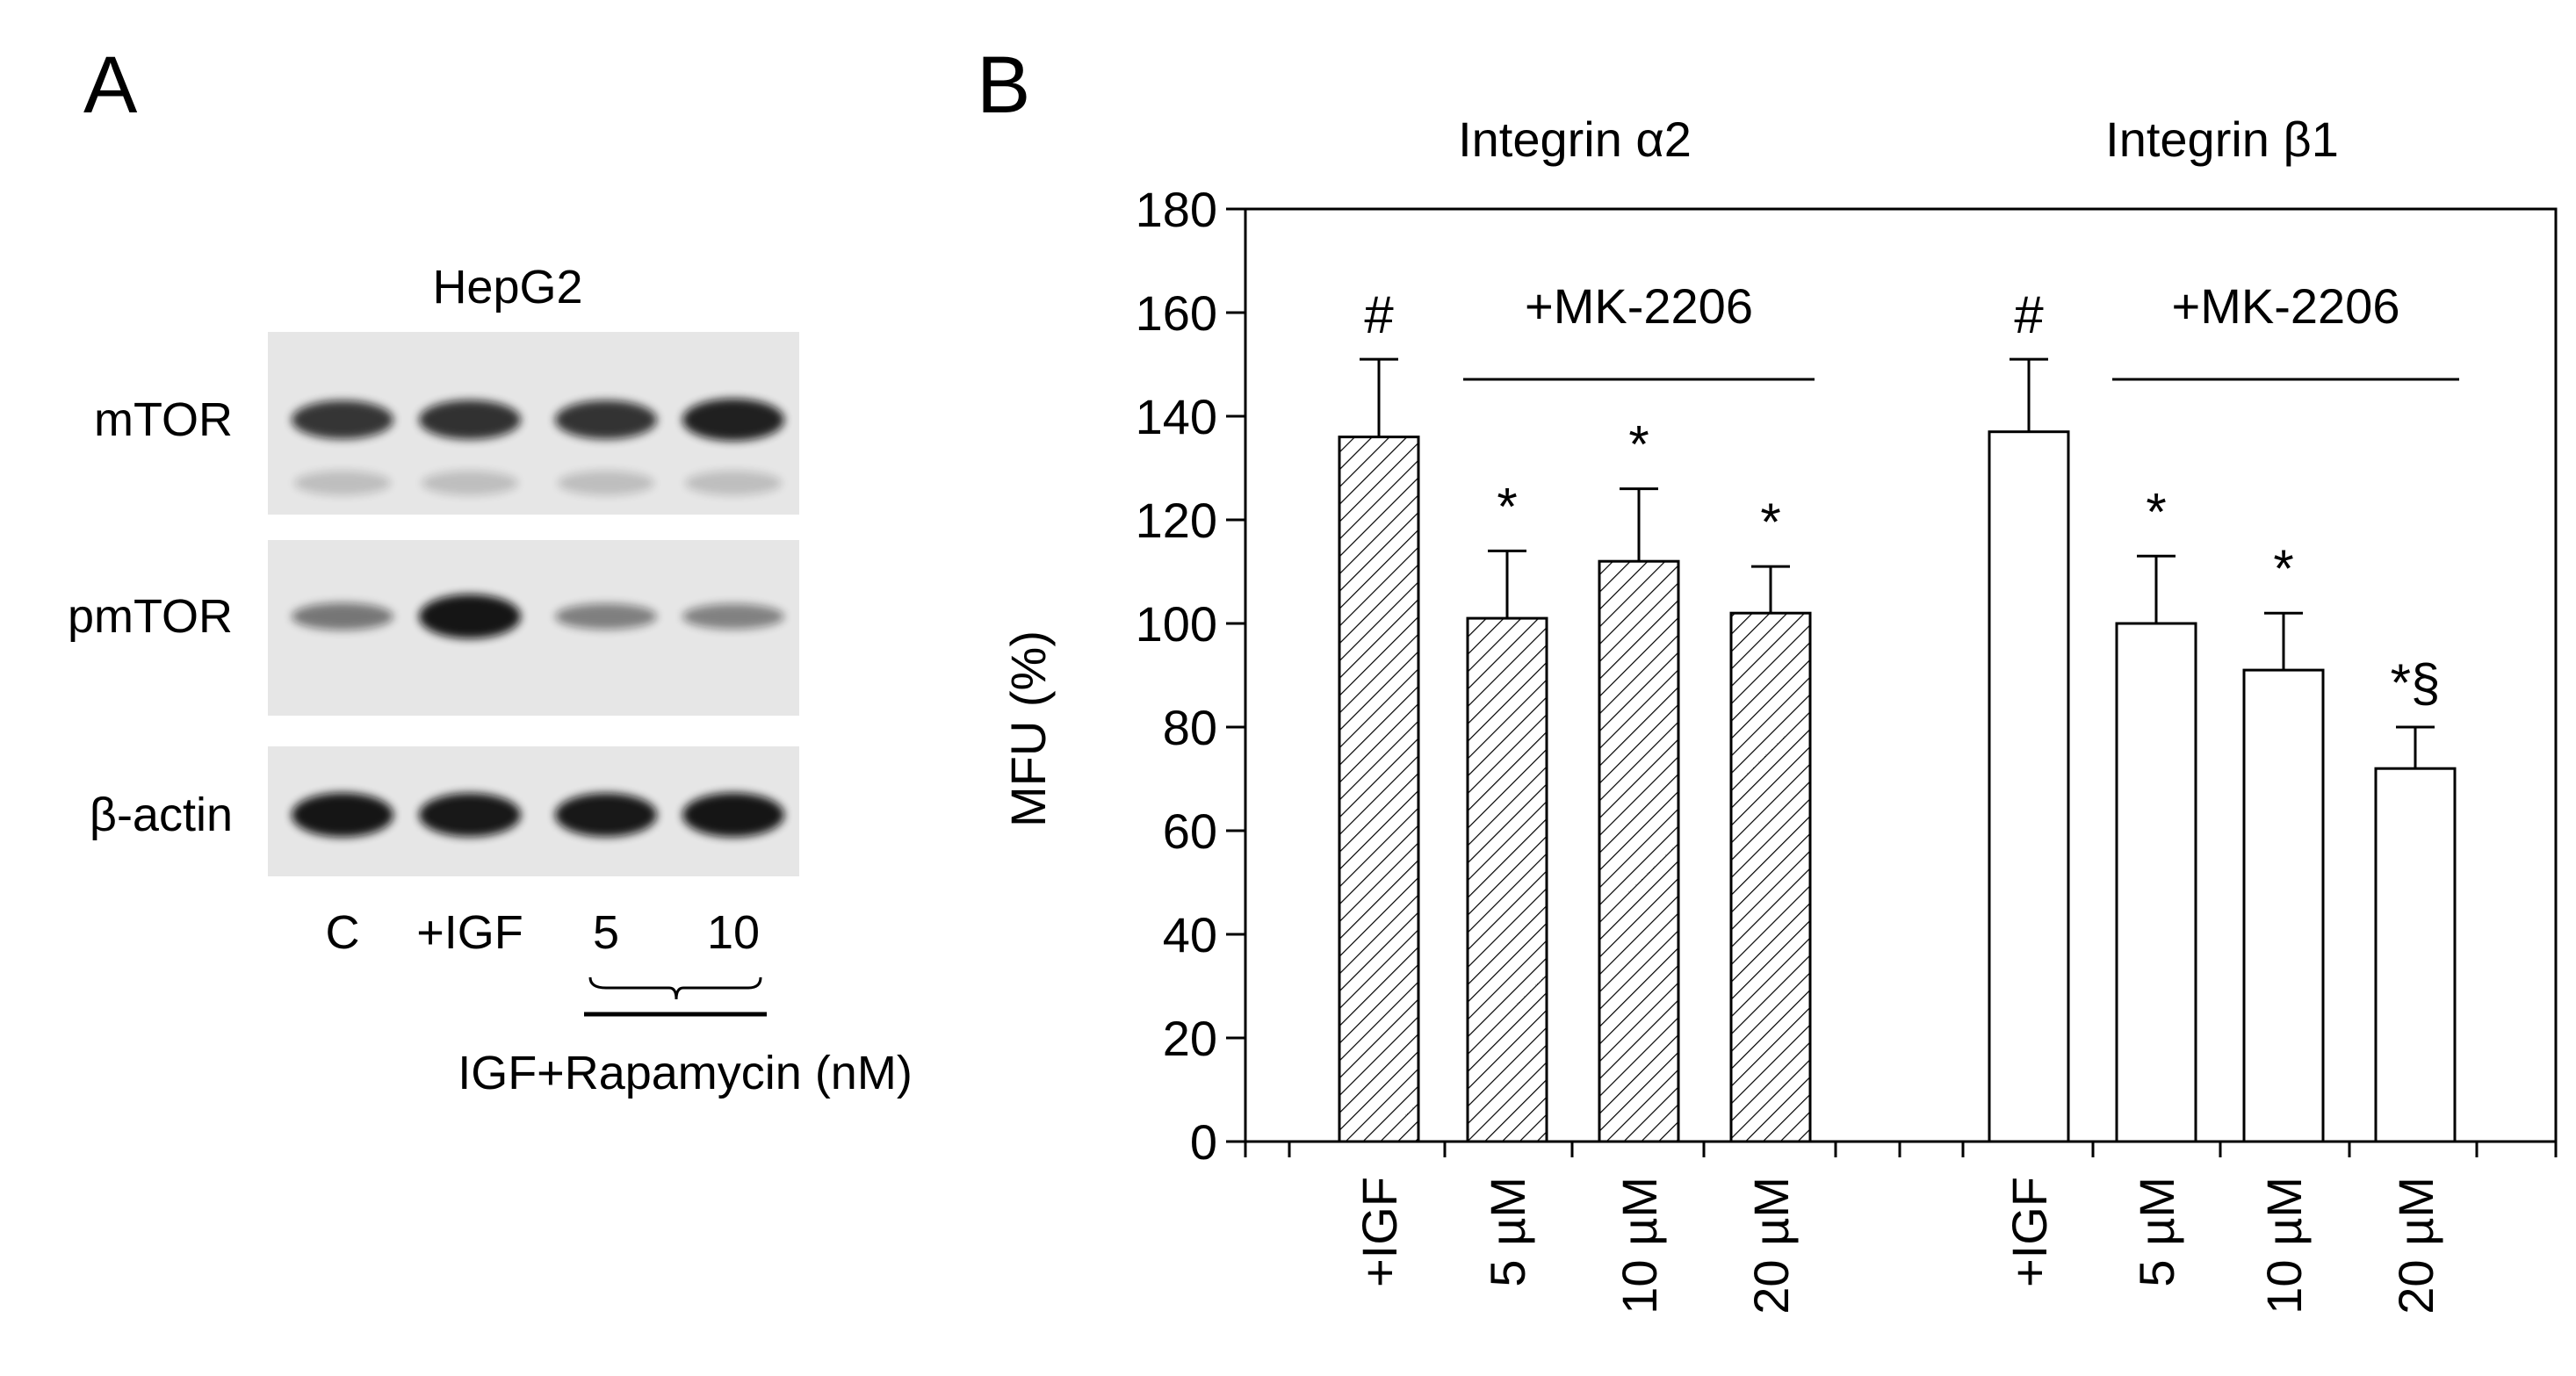  Describe the element at coordinates (343, 932) in the screenshot. I see `lane-label: C` at that location.